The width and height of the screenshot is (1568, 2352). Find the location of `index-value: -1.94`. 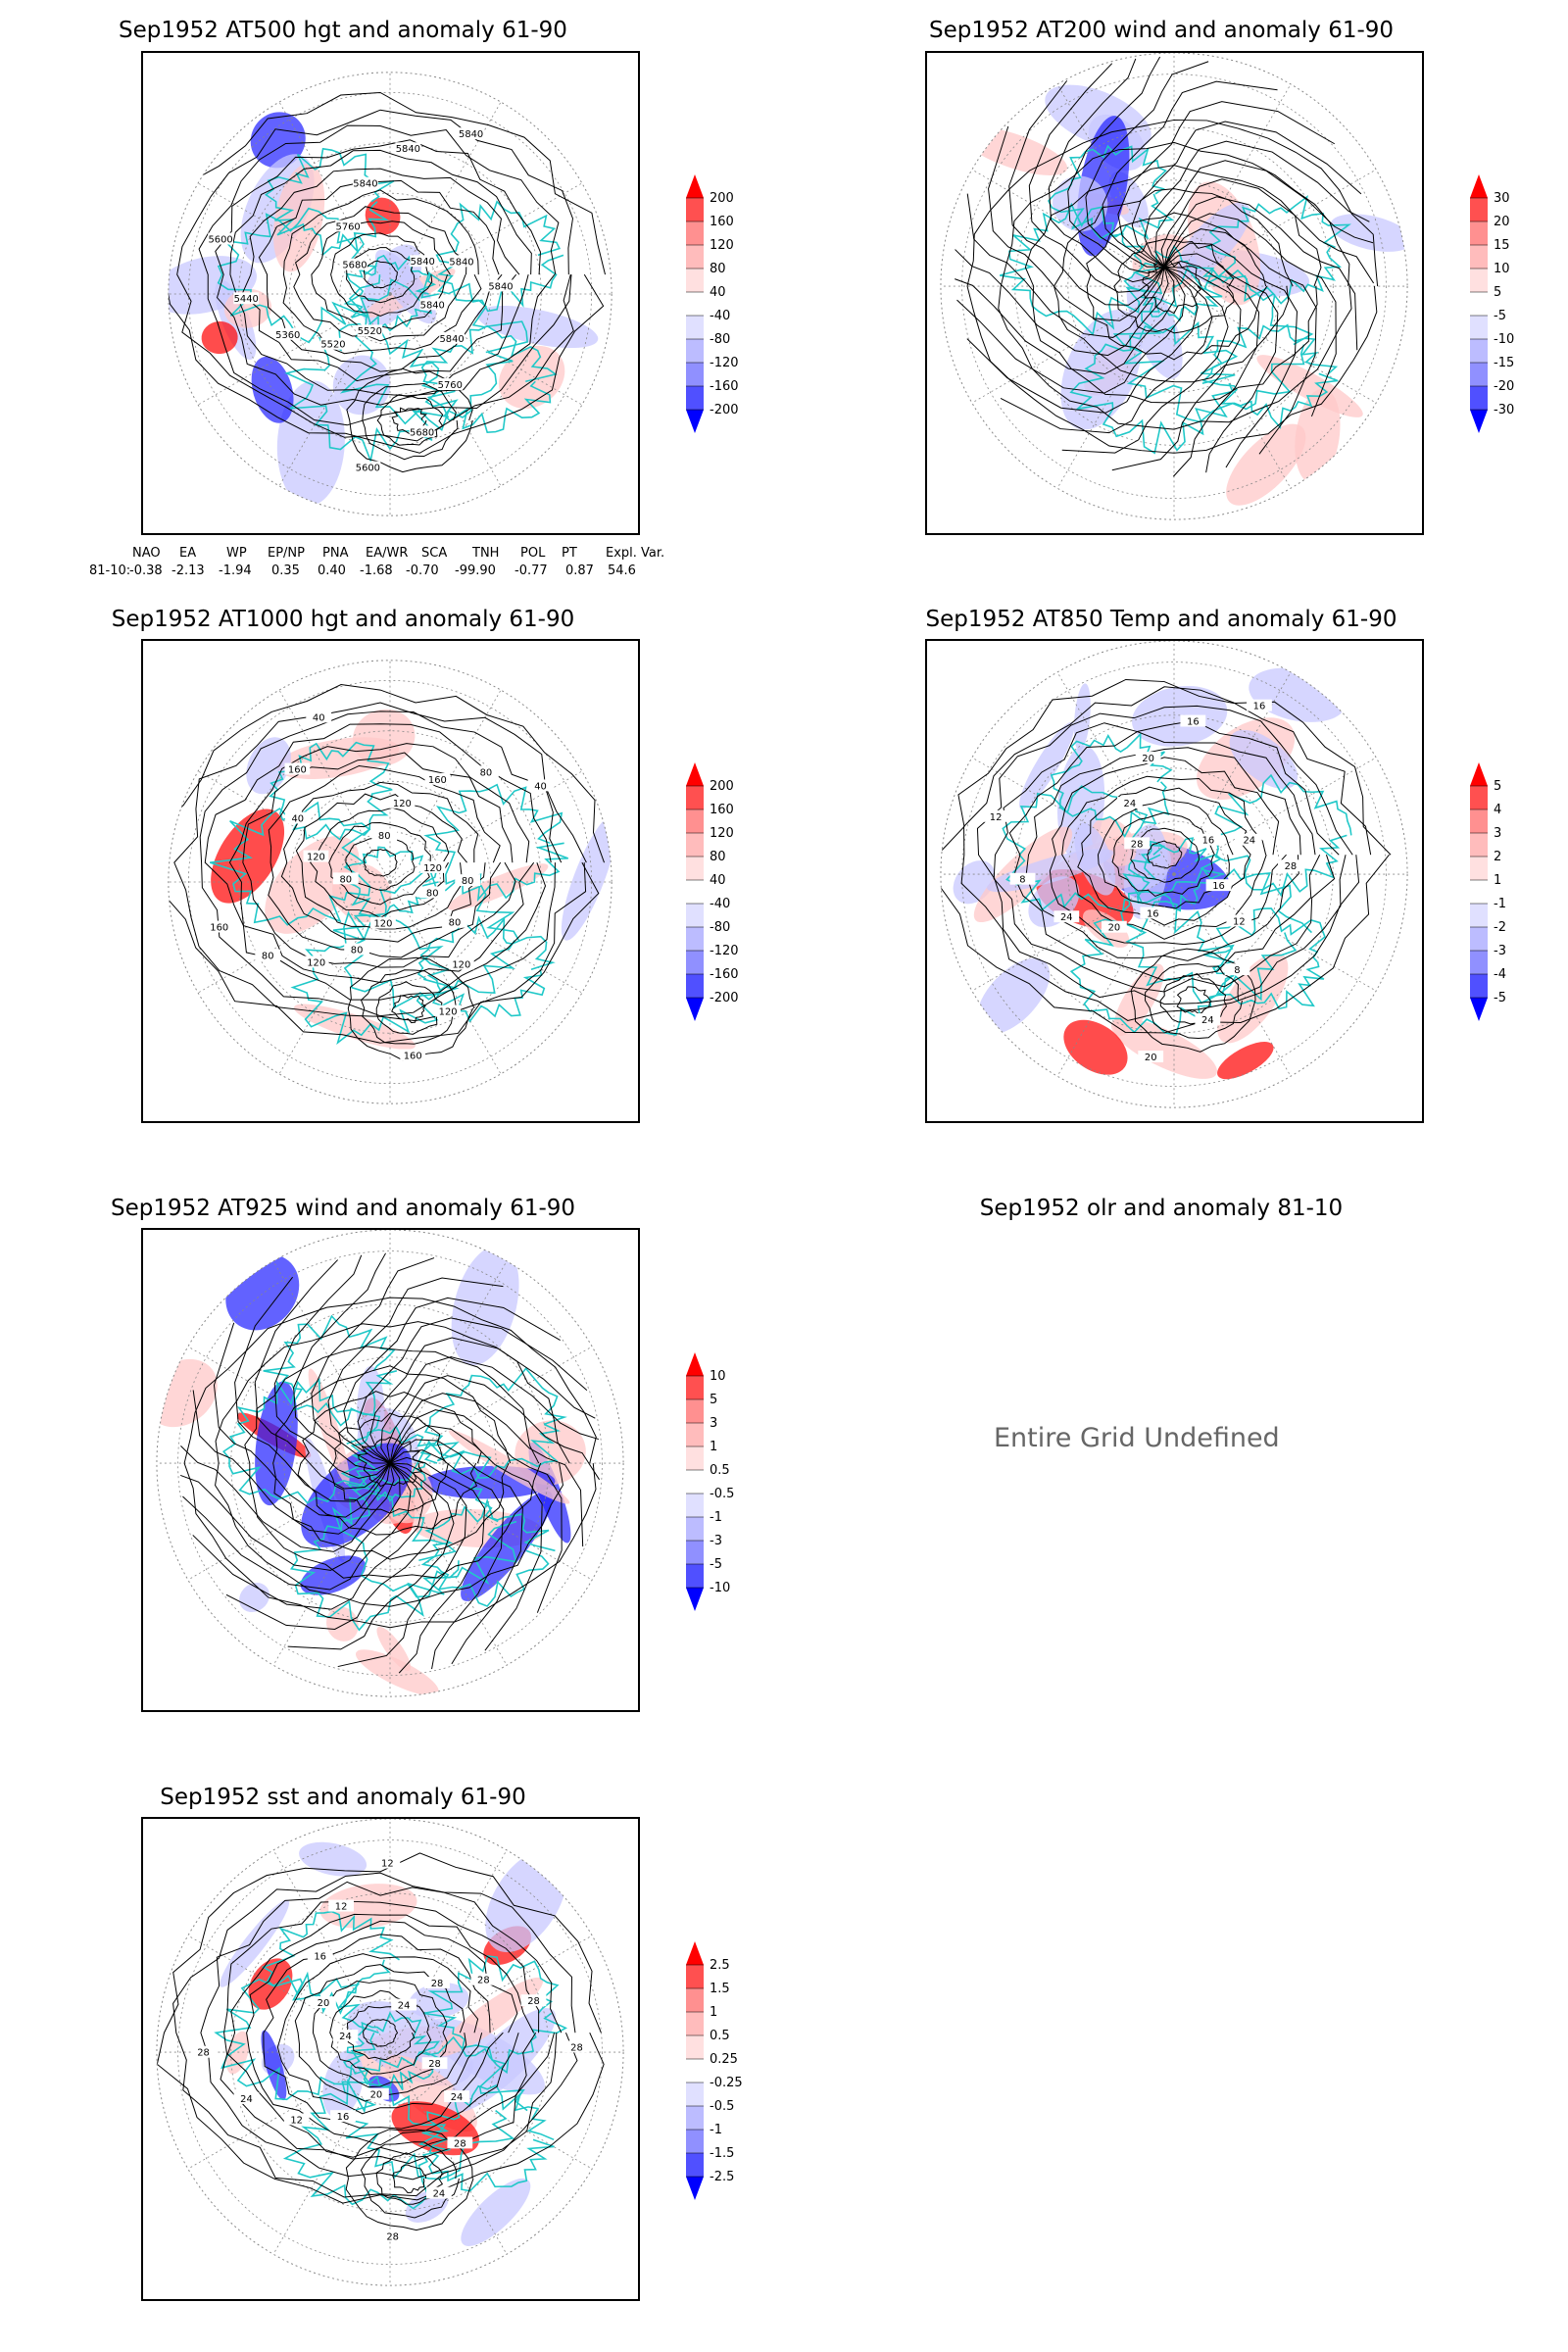

index-value: -1.94 is located at coordinates (235, 571).